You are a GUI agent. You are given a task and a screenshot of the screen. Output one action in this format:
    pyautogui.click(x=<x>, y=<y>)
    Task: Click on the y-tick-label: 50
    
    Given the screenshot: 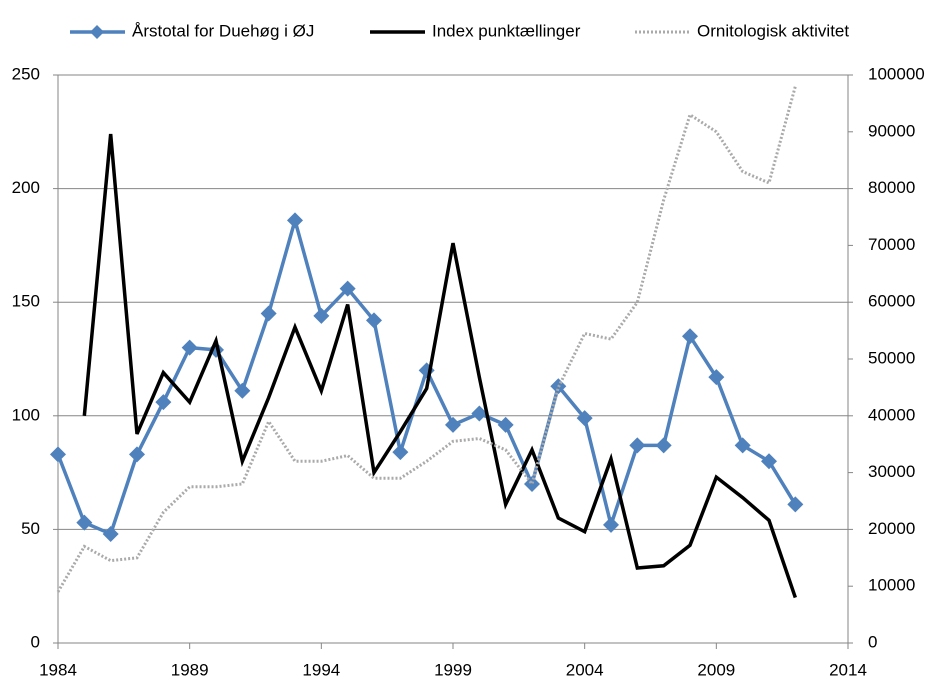 What is the action you would take?
    pyautogui.click(x=30, y=528)
    